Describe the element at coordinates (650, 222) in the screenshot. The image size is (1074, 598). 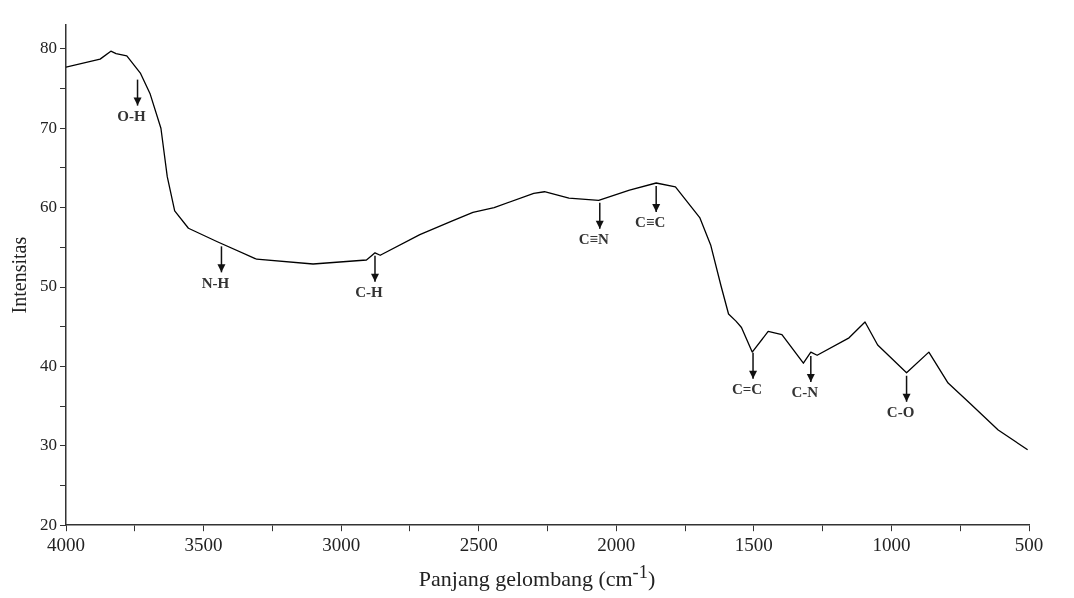
I see `annotation: C≡C` at that location.